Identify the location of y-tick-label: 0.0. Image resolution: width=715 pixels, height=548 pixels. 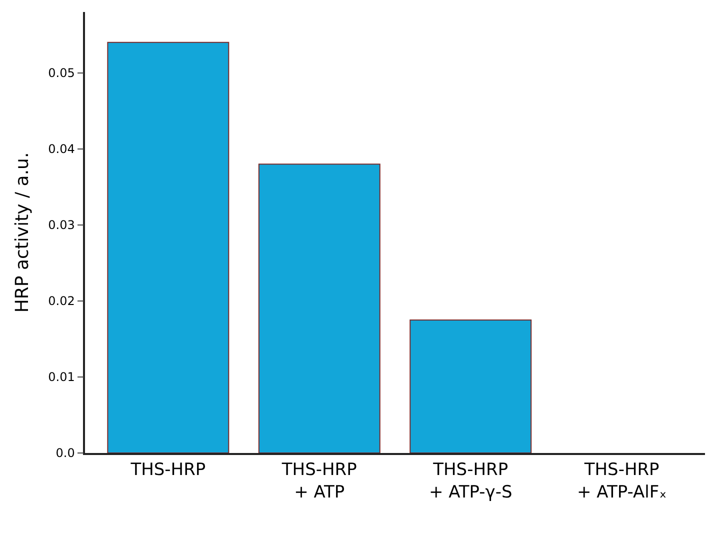
(65, 453).